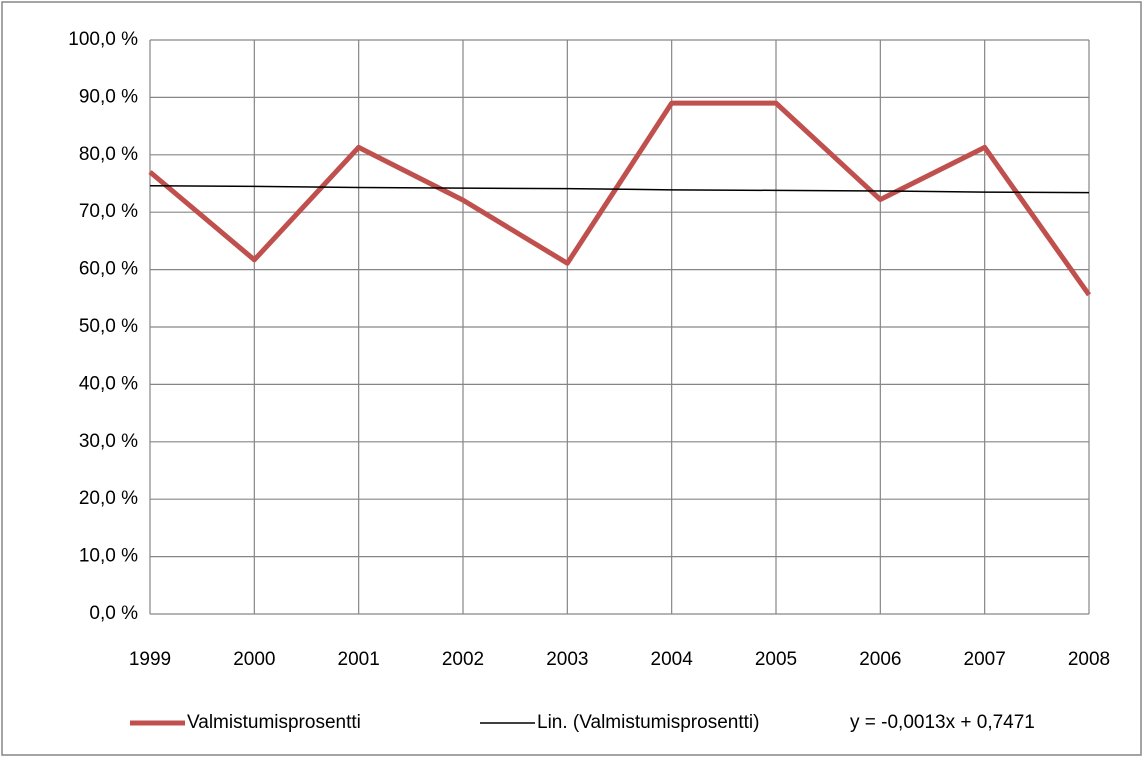 The height and width of the screenshot is (760, 1146). What do you see at coordinates (942, 722) in the screenshot?
I see `trendline-equation: y = -0,0013x + 0,7471` at bounding box center [942, 722].